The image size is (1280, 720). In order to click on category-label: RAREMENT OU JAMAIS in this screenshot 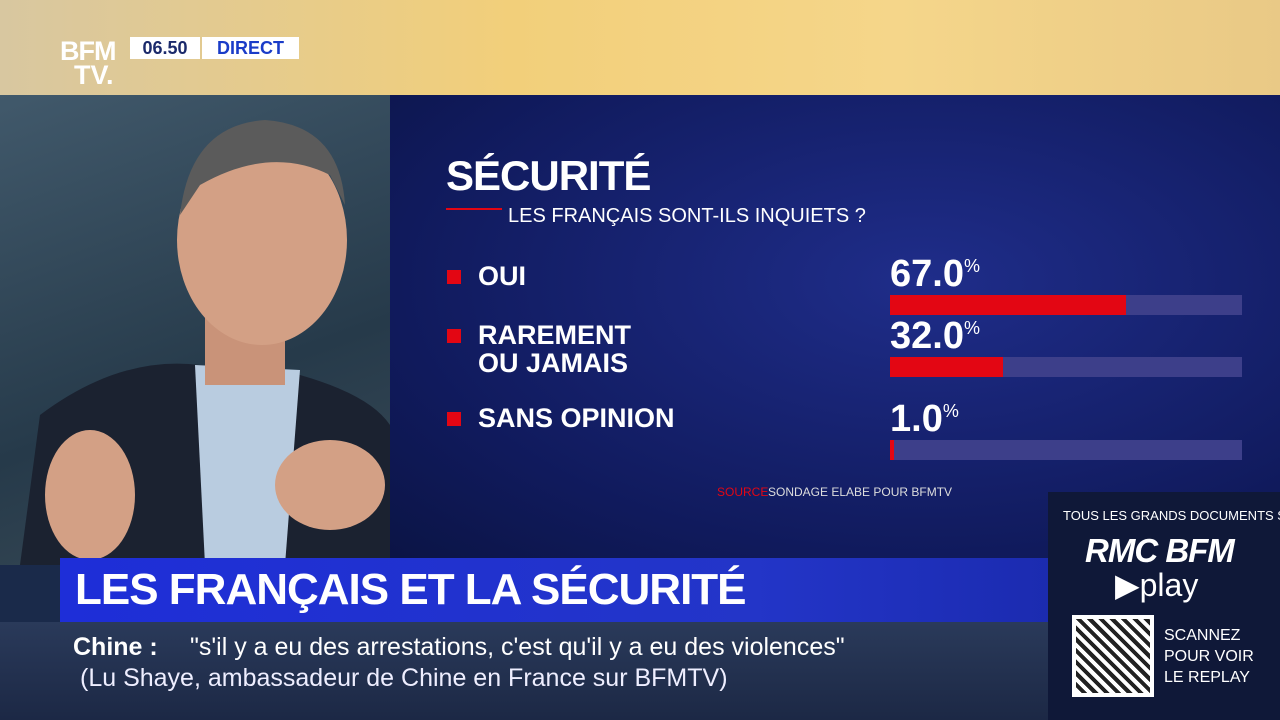, I will do `click(554, 349)`.